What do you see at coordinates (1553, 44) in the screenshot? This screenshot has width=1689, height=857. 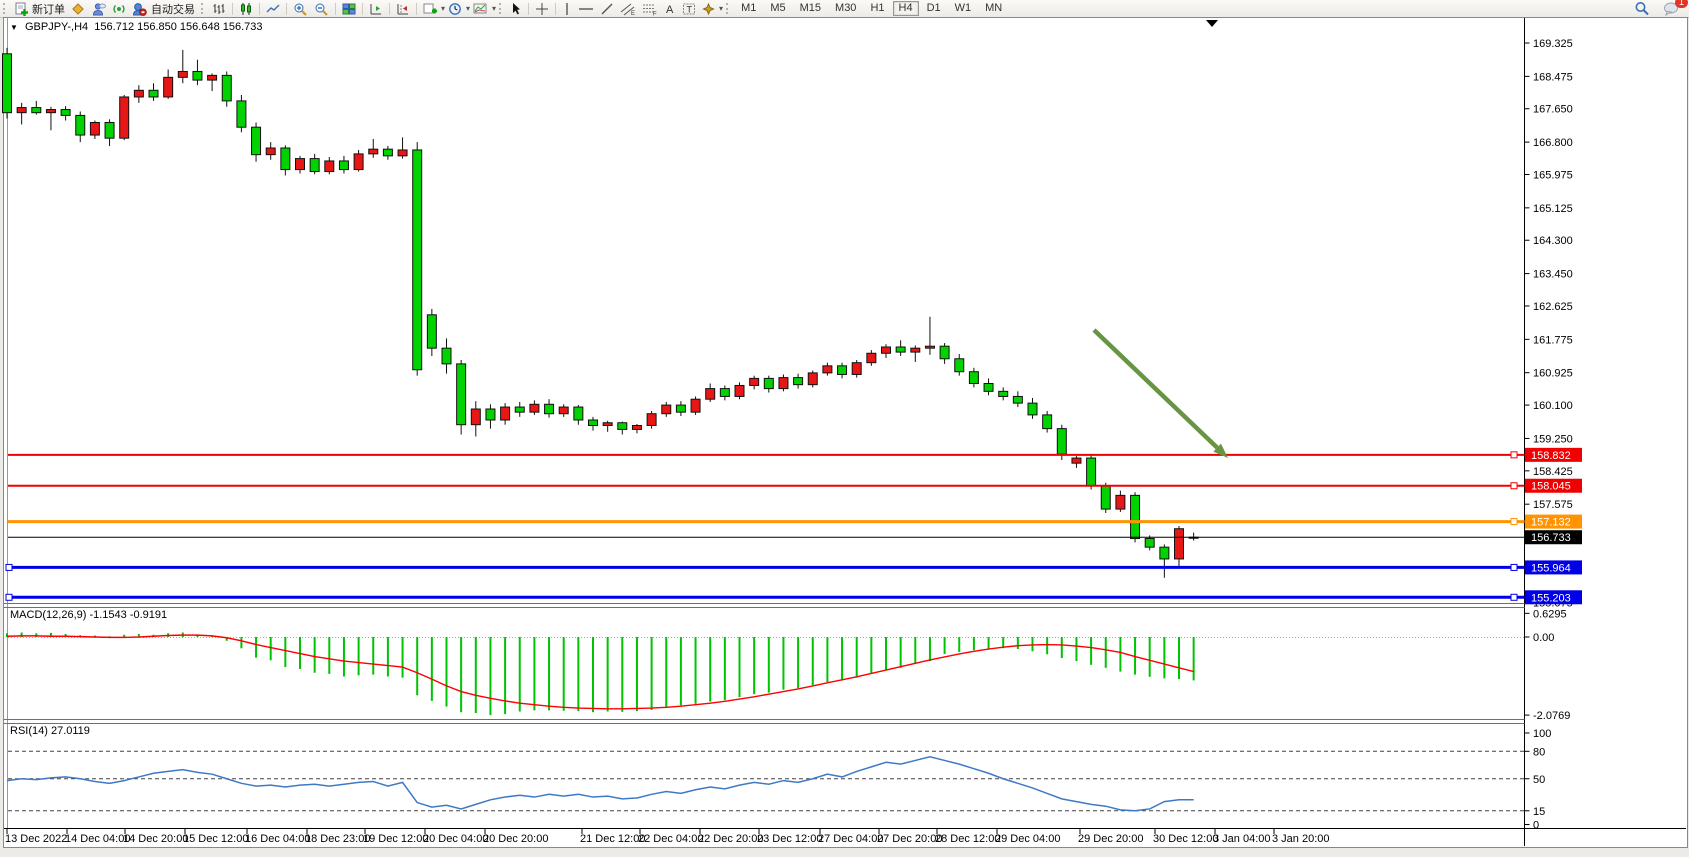 I see `price-tick-label: 169.325` at bounding box center [1553, 44].